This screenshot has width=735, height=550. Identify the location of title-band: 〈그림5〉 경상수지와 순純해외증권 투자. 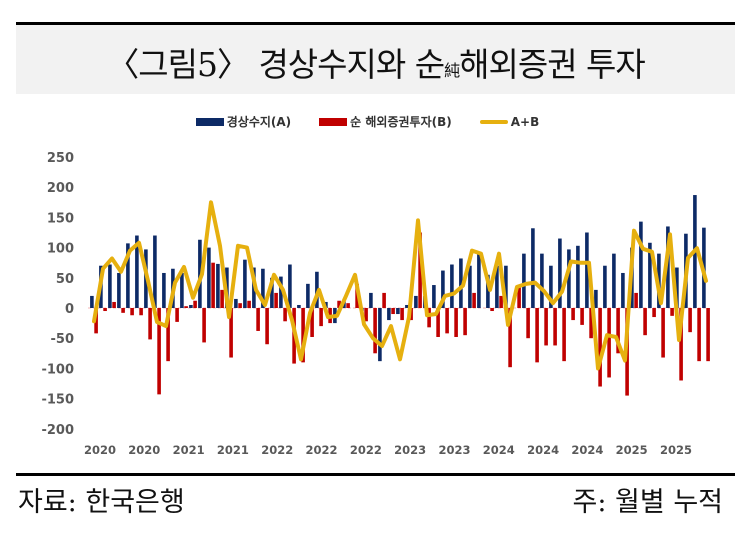
(375, 58).